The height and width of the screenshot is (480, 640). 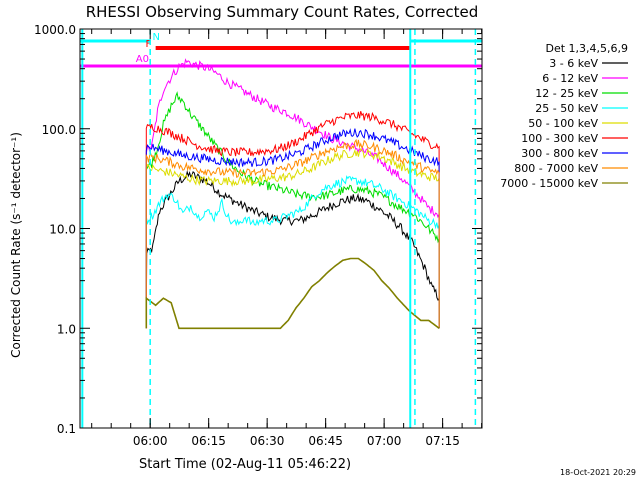 What do you see at coordinates (66, 429) in the screenshot?
I see `ytick-label: 0.1` at bounding box center [66, 429].